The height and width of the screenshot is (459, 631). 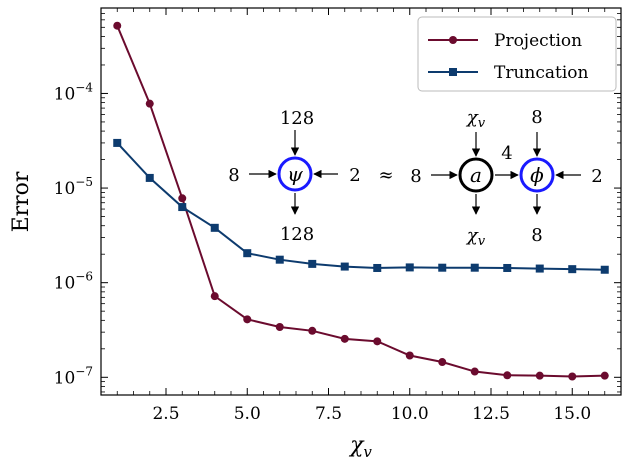 I want to click on a-symbol: a, so click(x=476, y=175).